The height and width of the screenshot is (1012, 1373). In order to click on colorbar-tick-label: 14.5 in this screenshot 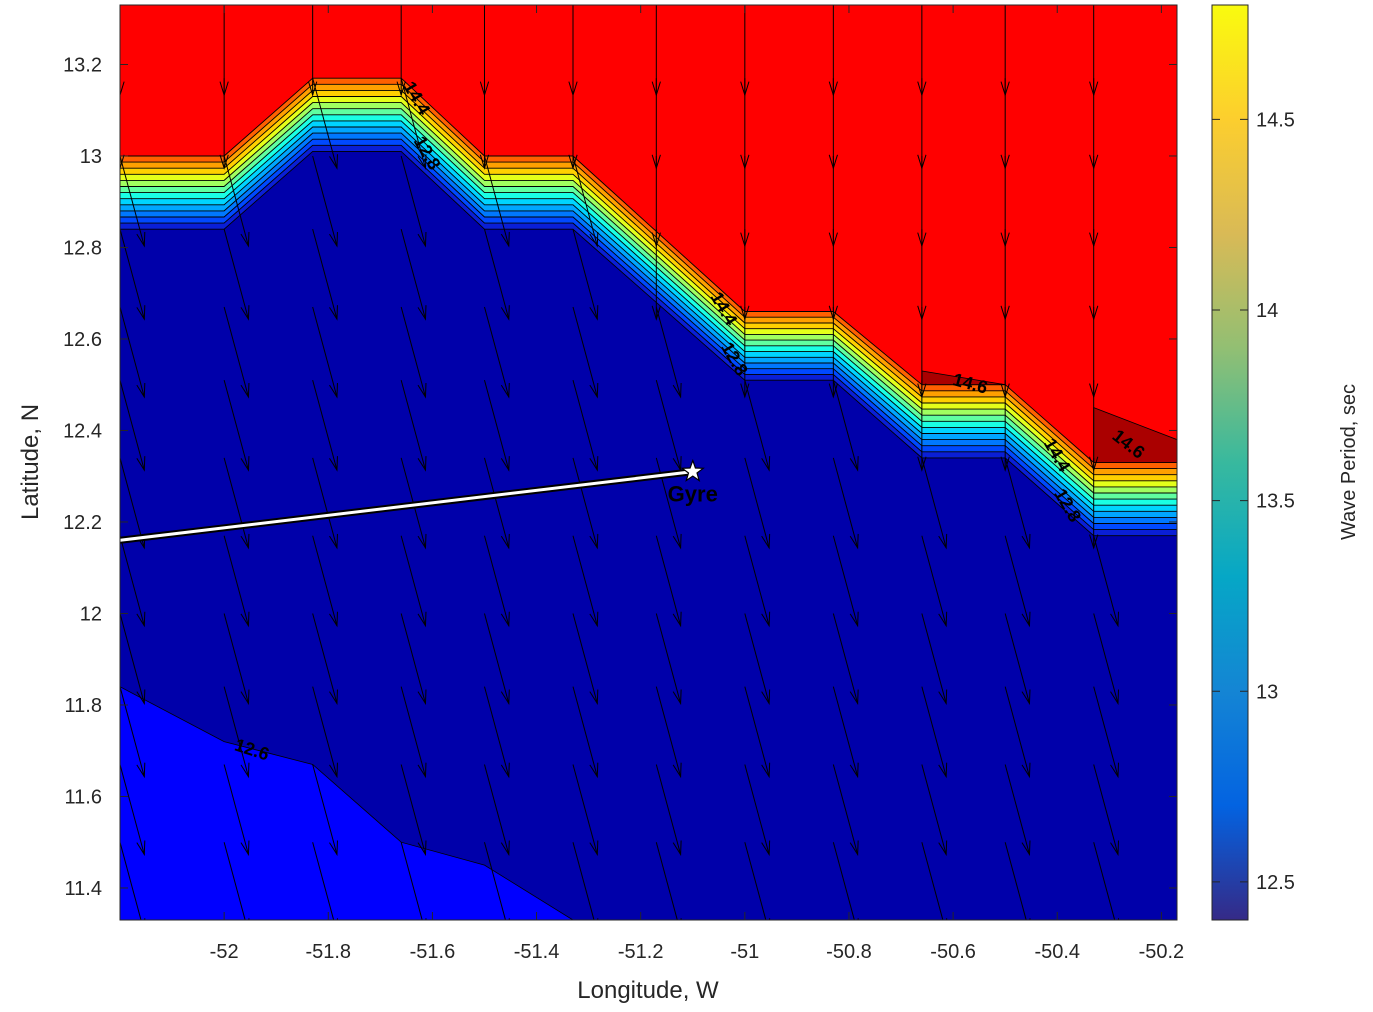, I will do `click(1275, 120)`.